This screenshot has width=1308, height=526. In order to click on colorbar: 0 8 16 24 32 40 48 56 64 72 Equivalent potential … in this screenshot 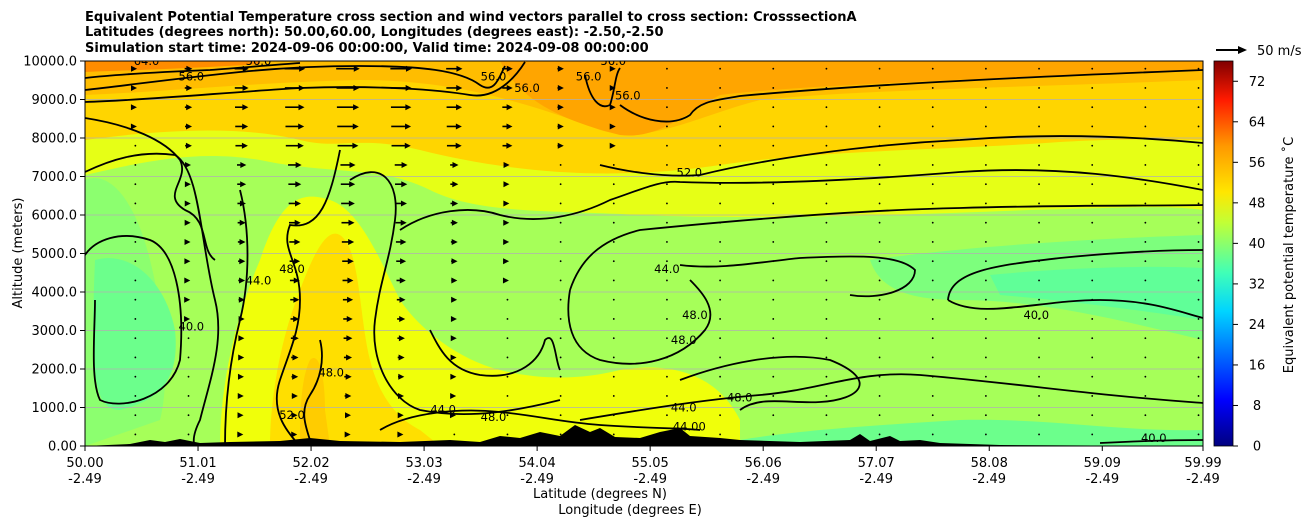, I will do `click(1255, 257)`.